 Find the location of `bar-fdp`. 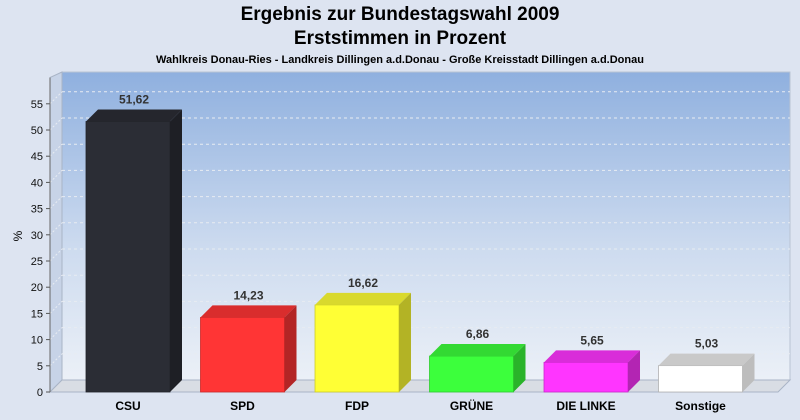

bar-fdp is located at coordinates (362, 342).